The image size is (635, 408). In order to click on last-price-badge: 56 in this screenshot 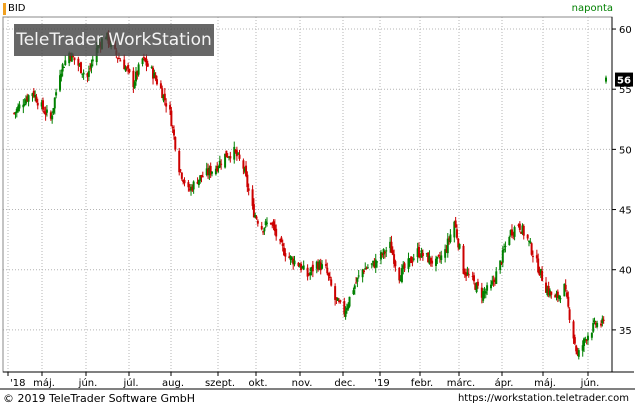, I will do `click(624, 79)`.